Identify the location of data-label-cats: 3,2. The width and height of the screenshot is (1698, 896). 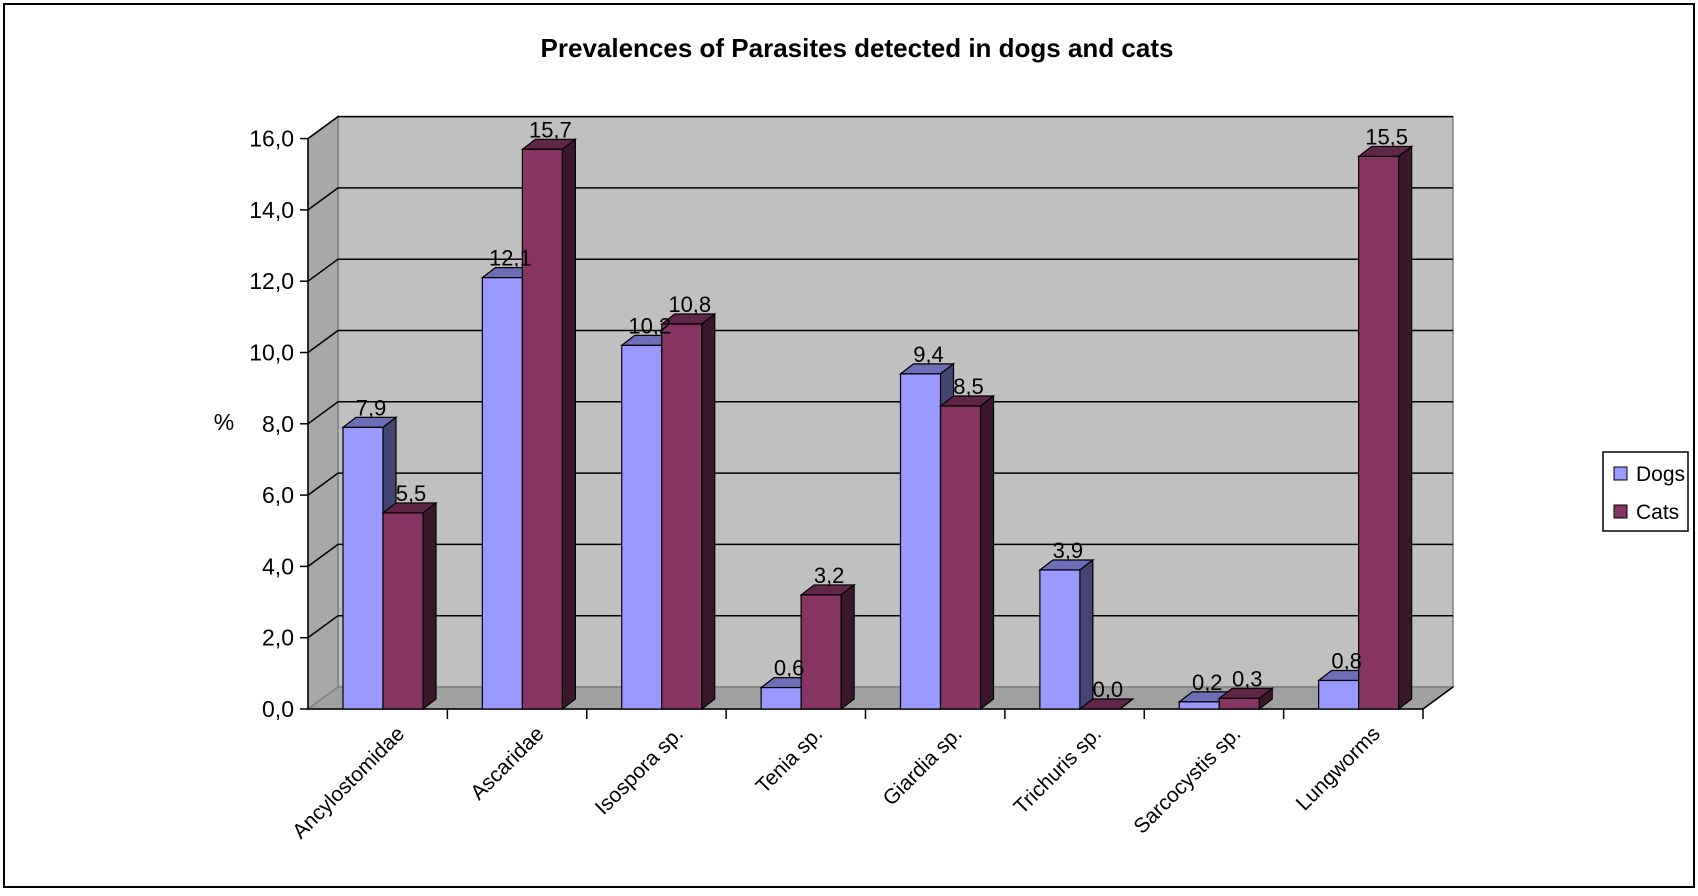
(829, 575).